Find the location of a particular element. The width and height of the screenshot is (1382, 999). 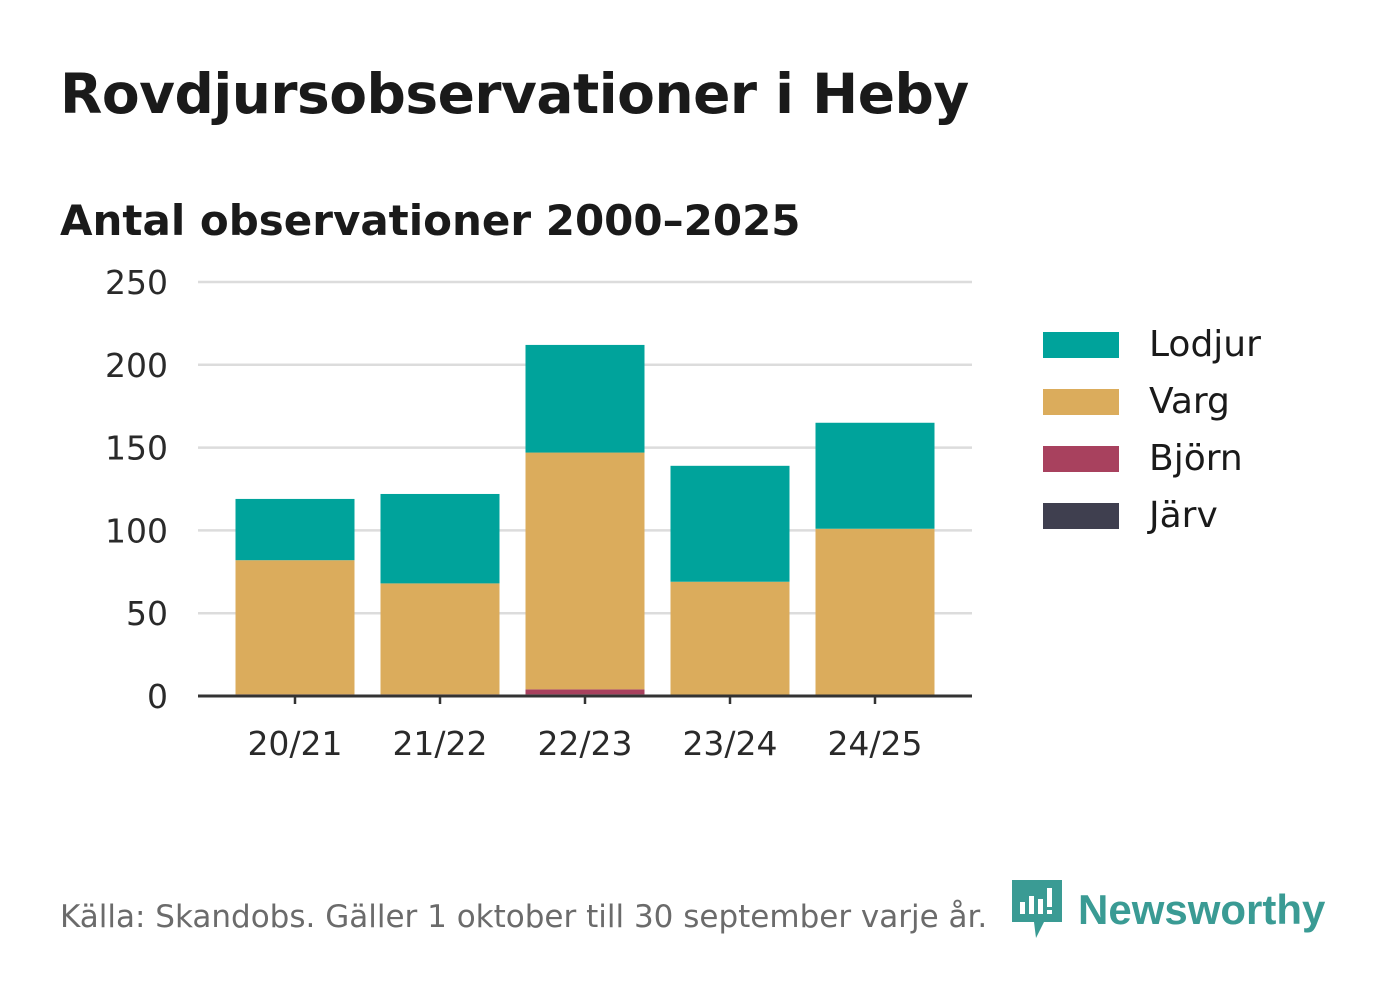

legend-item-bjorn: Björn is located at coordinates (1152, 458).